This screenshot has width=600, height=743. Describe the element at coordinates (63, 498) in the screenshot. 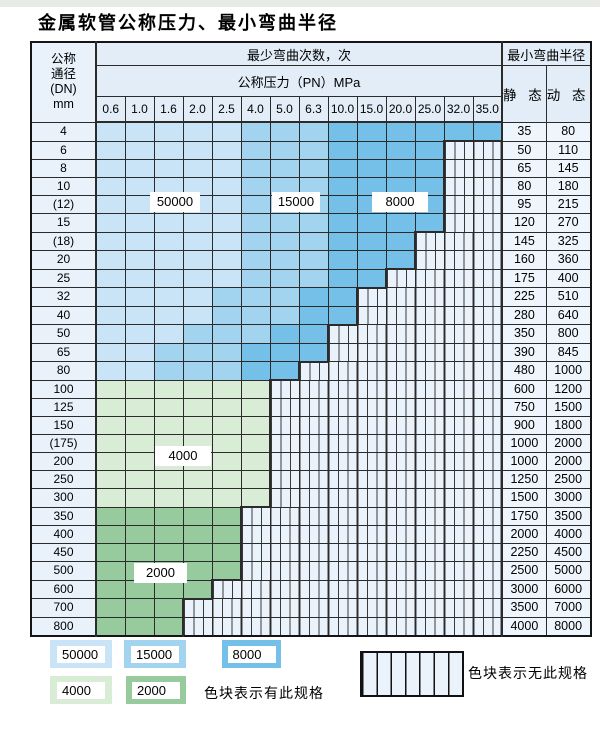

I see `dn-cell: 300` at that location.